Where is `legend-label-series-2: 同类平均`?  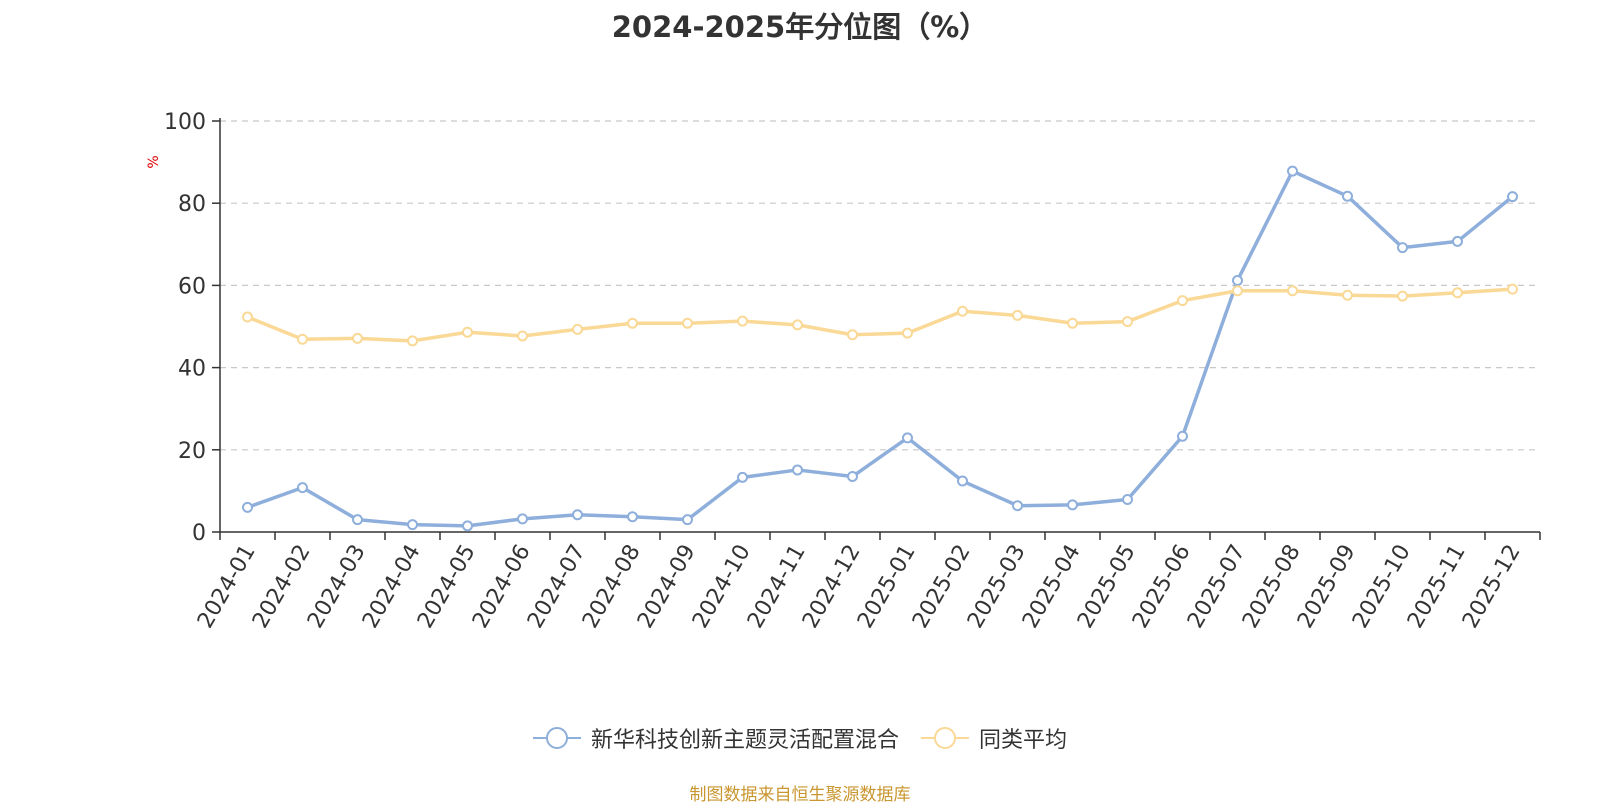 legend-label-series-2: 同类平均 is located at coordinates (1023, 740).